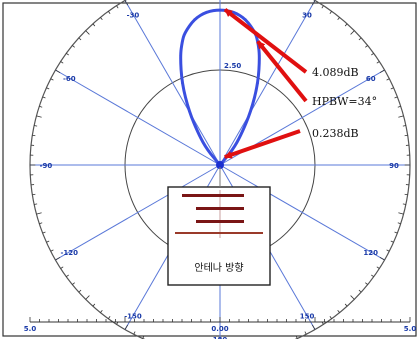 The width and height of the screenshot is (419, 339). I want to click on angle-tick-label: 90, so click(394, 166).